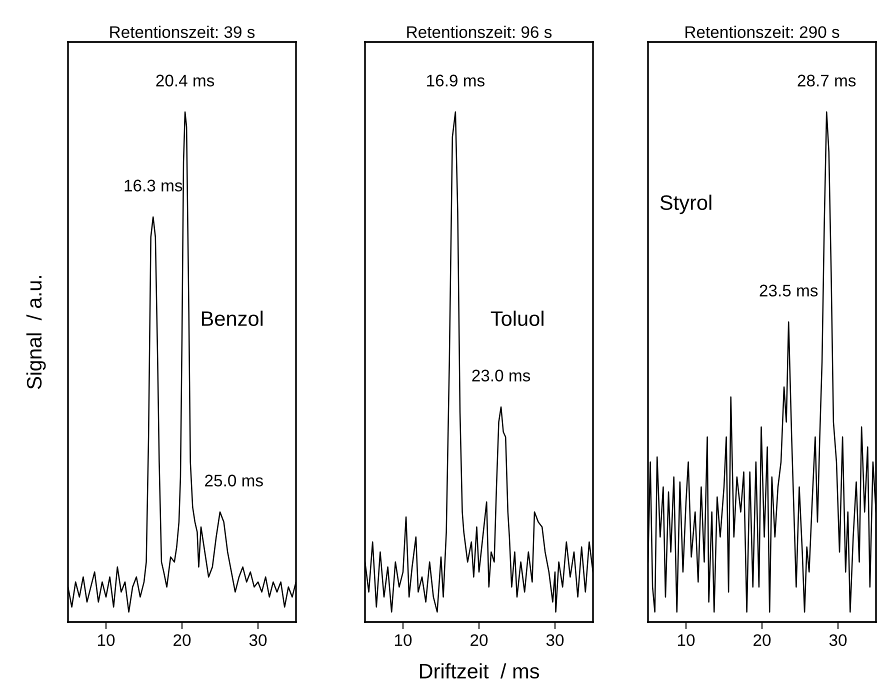  Describe the element at coordinates (479, 32) in the screenshot. I see `chart-title: Retentionszeit: 96 s` at that location.